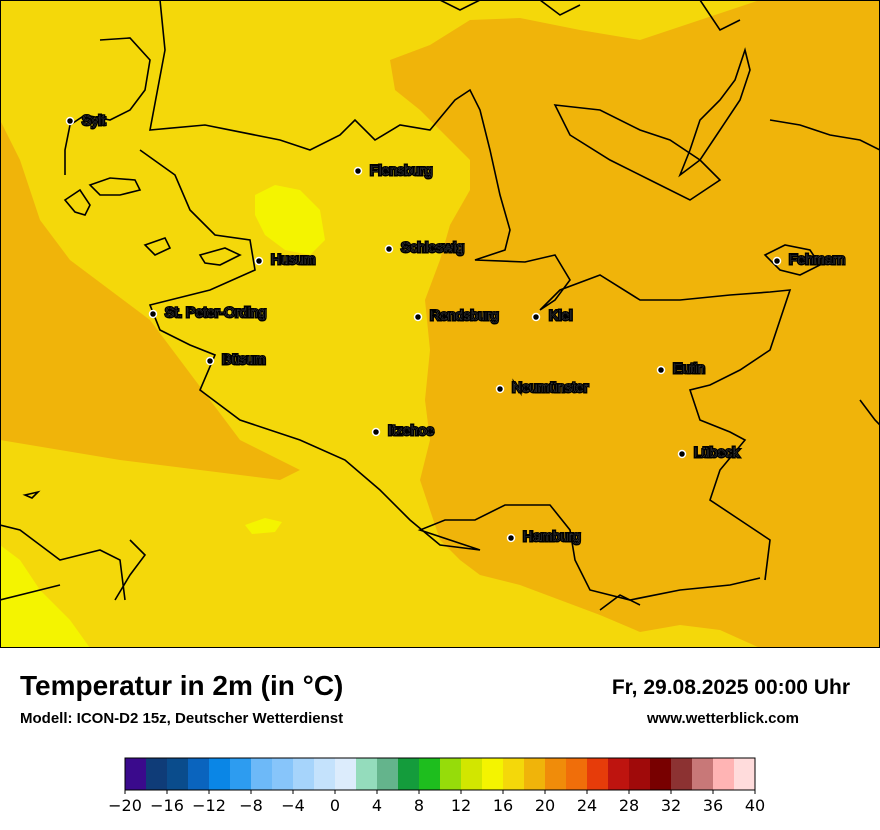 This screenshot has width=880, height=830. What do you see at coordinates (717, 452) in the screenshot?
I see `svg-text: Lübeck` at bounding box center [717, 452].